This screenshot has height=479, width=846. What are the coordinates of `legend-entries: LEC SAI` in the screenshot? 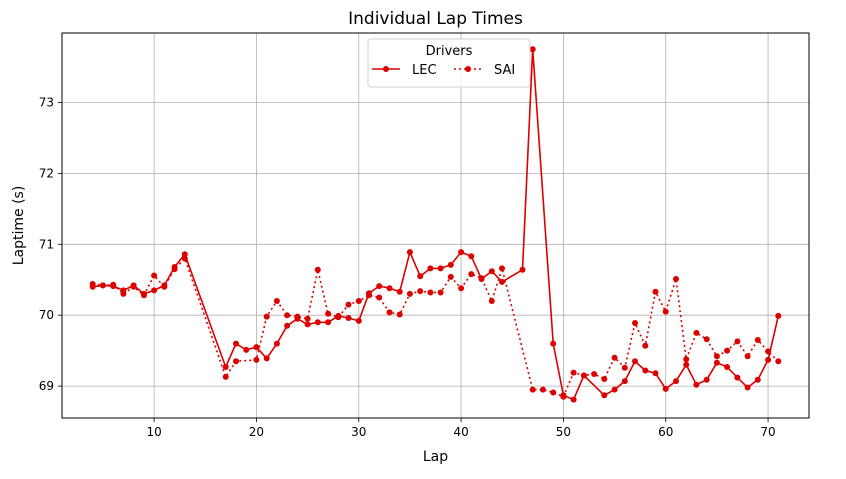 It's located at (443, 70).